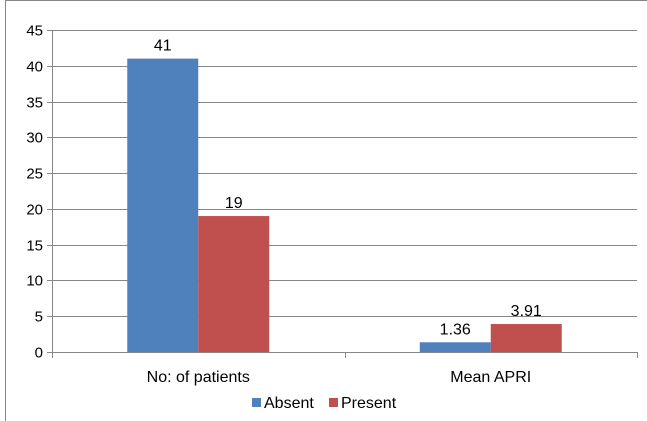 The height and width of the screenshot is (421, 647). I want to click on legend-label: Present, so click(369, 403).